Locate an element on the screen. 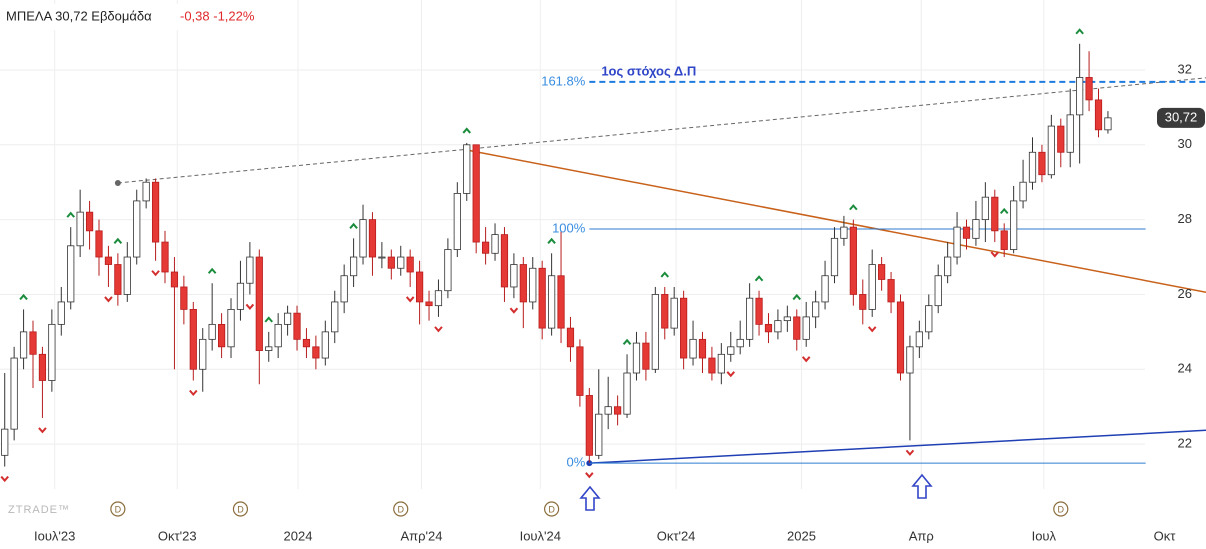 The width and height of the screenshot is (1206, 549). trendline is located at coordinates (897, 446).